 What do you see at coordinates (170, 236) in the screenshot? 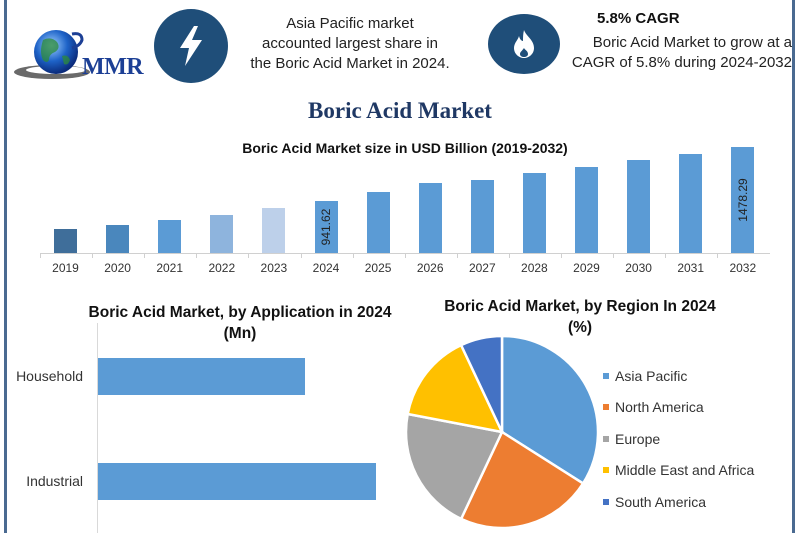
I see `bar-2021` at bounding box center [170, 236].